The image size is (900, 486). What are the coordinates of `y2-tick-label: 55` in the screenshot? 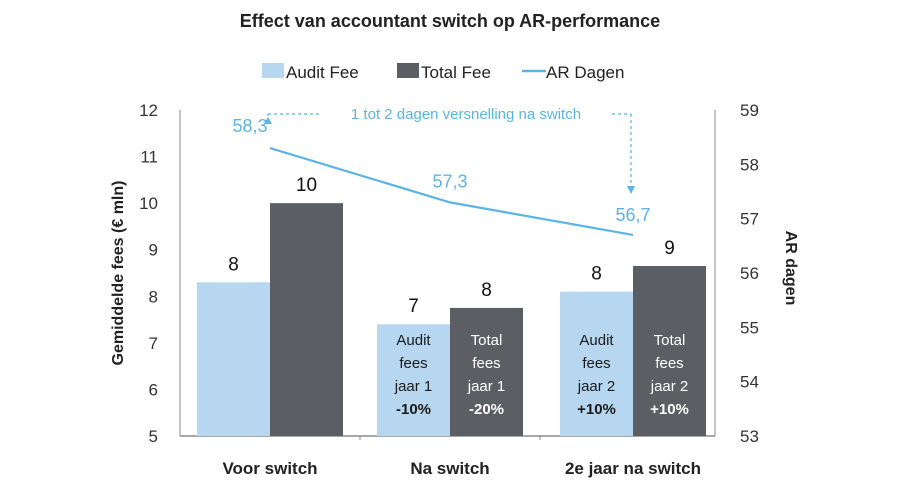 It's located at (749, 327).